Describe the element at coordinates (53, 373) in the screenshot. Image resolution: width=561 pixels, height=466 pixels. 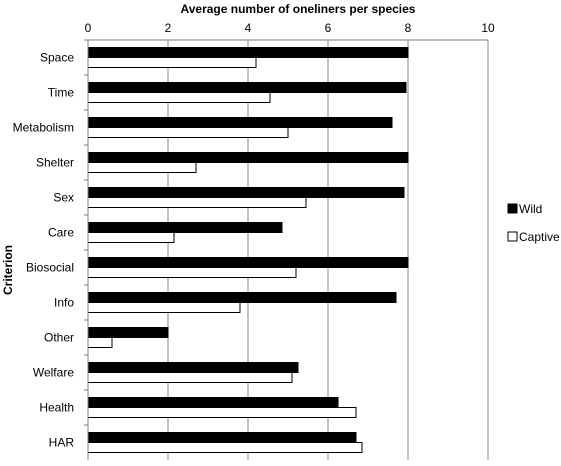
I see `category-label: Welfare` at that location.